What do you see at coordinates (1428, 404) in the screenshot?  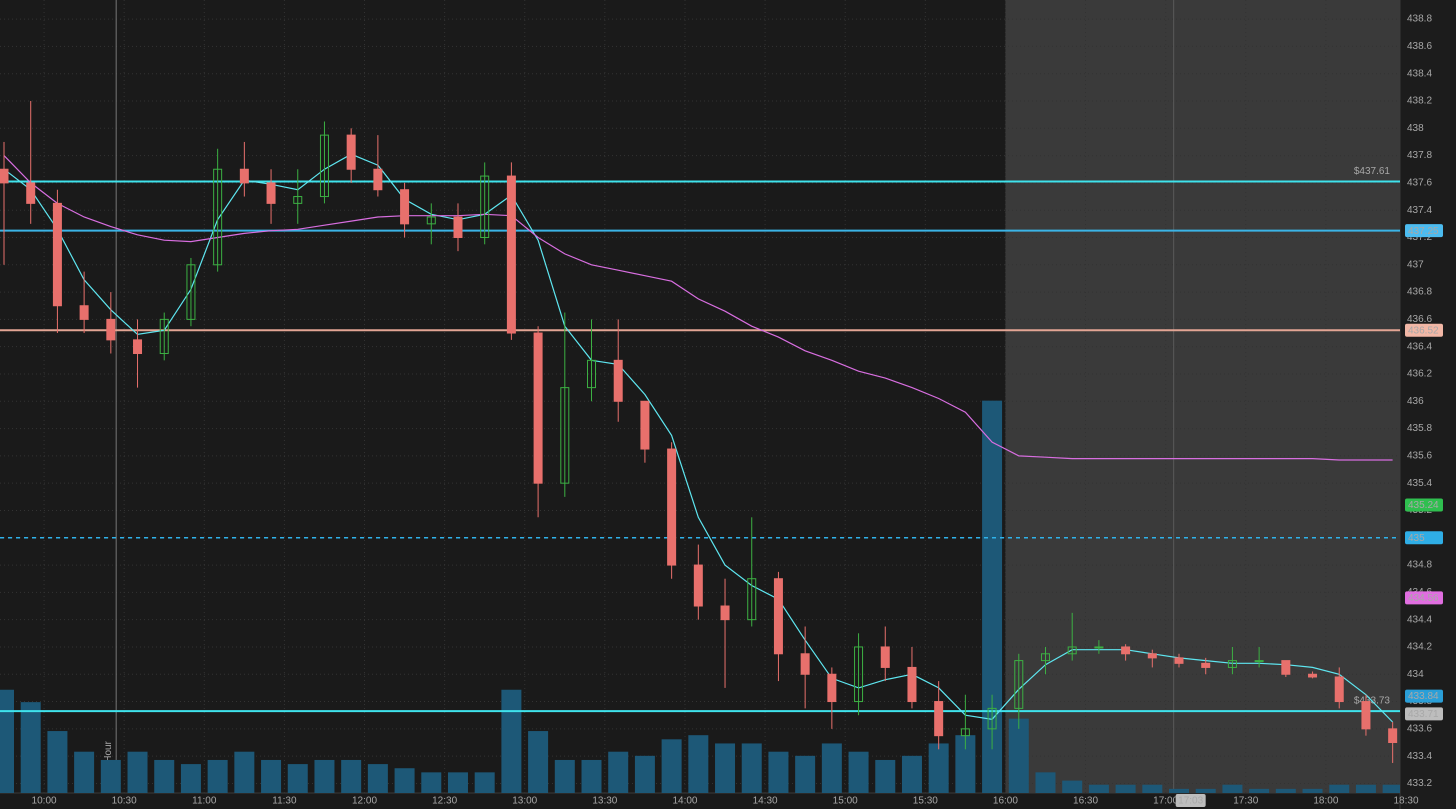 I see `price-axis` at bounding box center [1428, 404].